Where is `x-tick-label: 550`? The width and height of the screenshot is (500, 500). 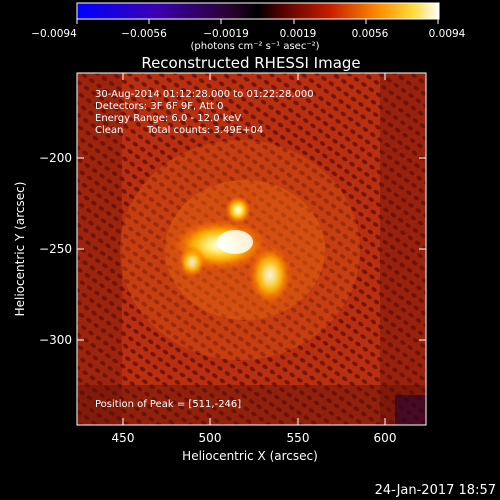
x-tick-label: 550 is located at coordinates (298, 438).